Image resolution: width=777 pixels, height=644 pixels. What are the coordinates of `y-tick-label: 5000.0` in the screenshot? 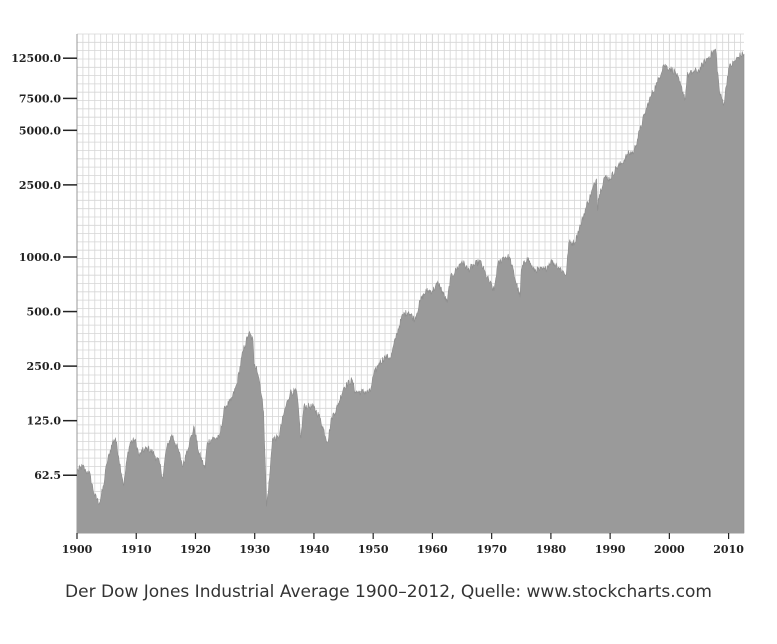 It's located at (40, 130).